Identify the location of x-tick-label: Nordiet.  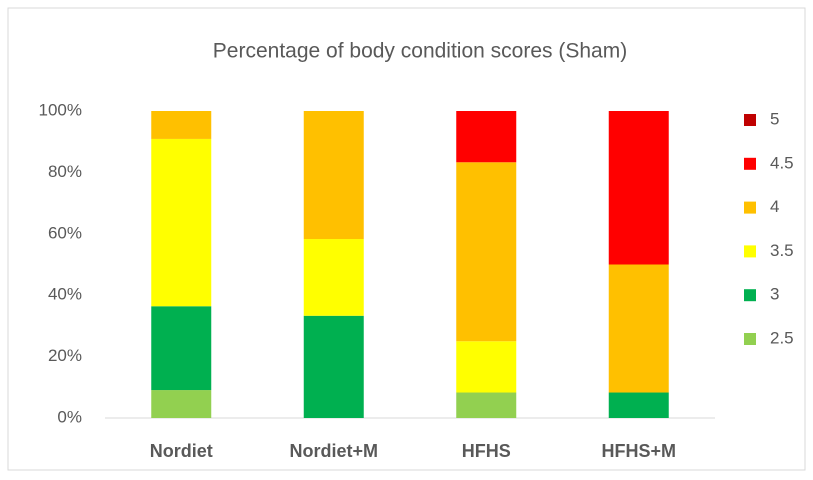
(181, 451).